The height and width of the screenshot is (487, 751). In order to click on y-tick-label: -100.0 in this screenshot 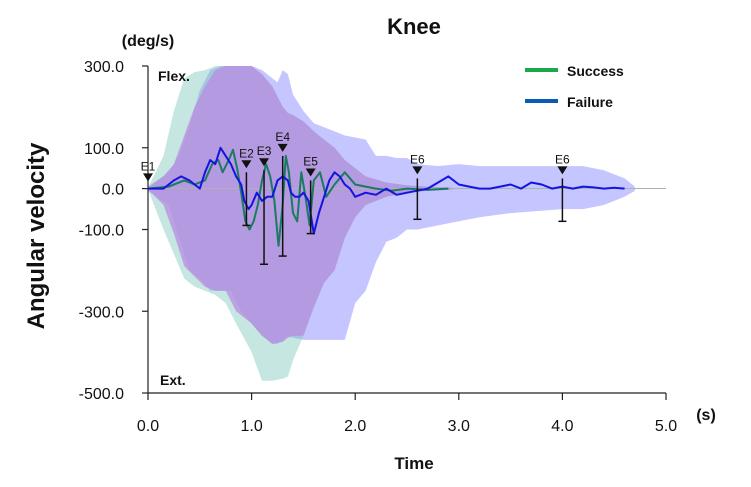, I will do `click(101, 231)`.